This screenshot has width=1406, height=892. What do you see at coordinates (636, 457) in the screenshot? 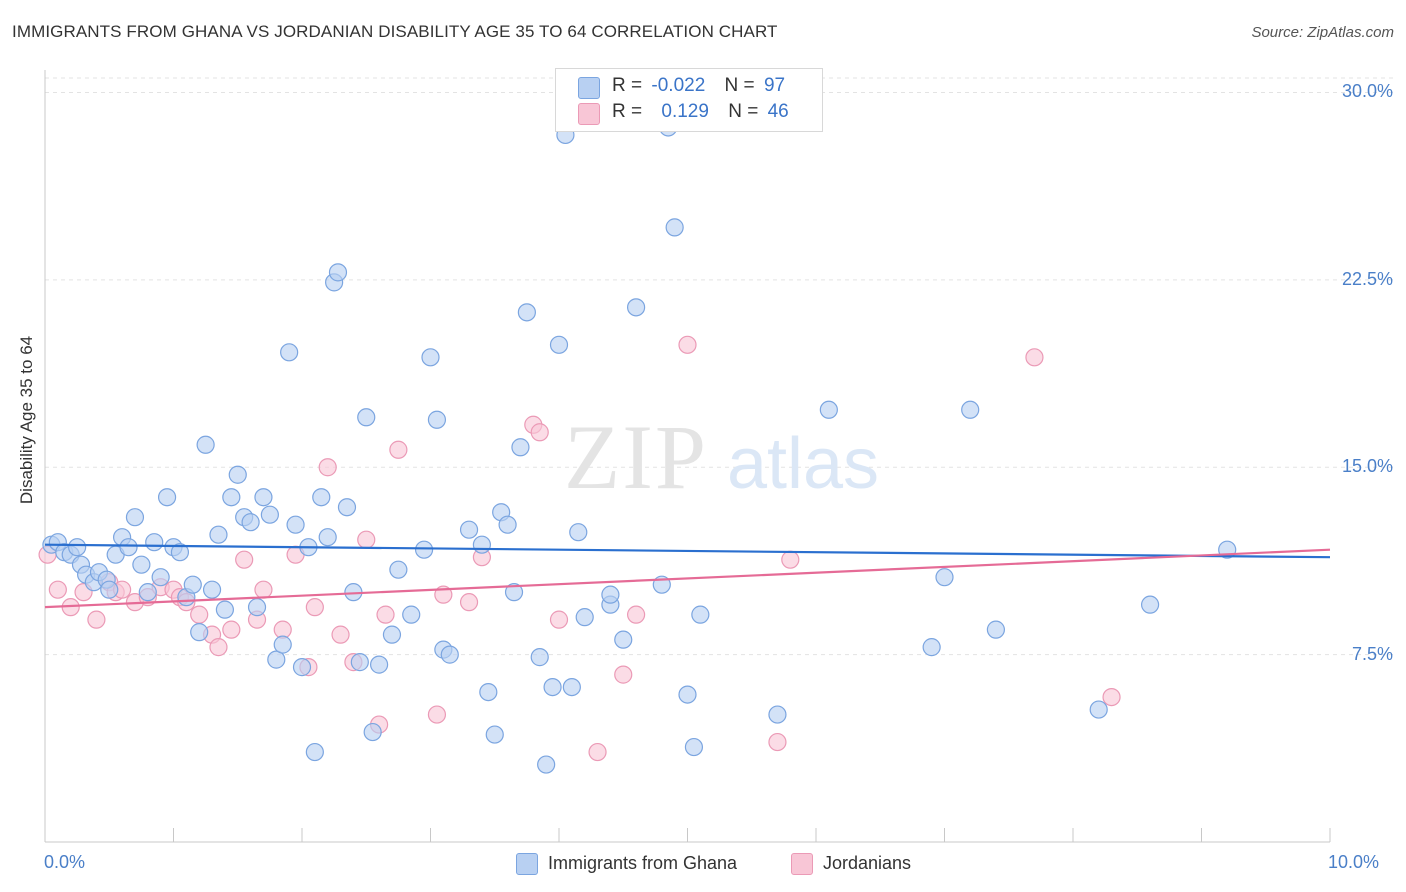
I see `watermark-zip: ZIP` at bounding box center [636, 457].